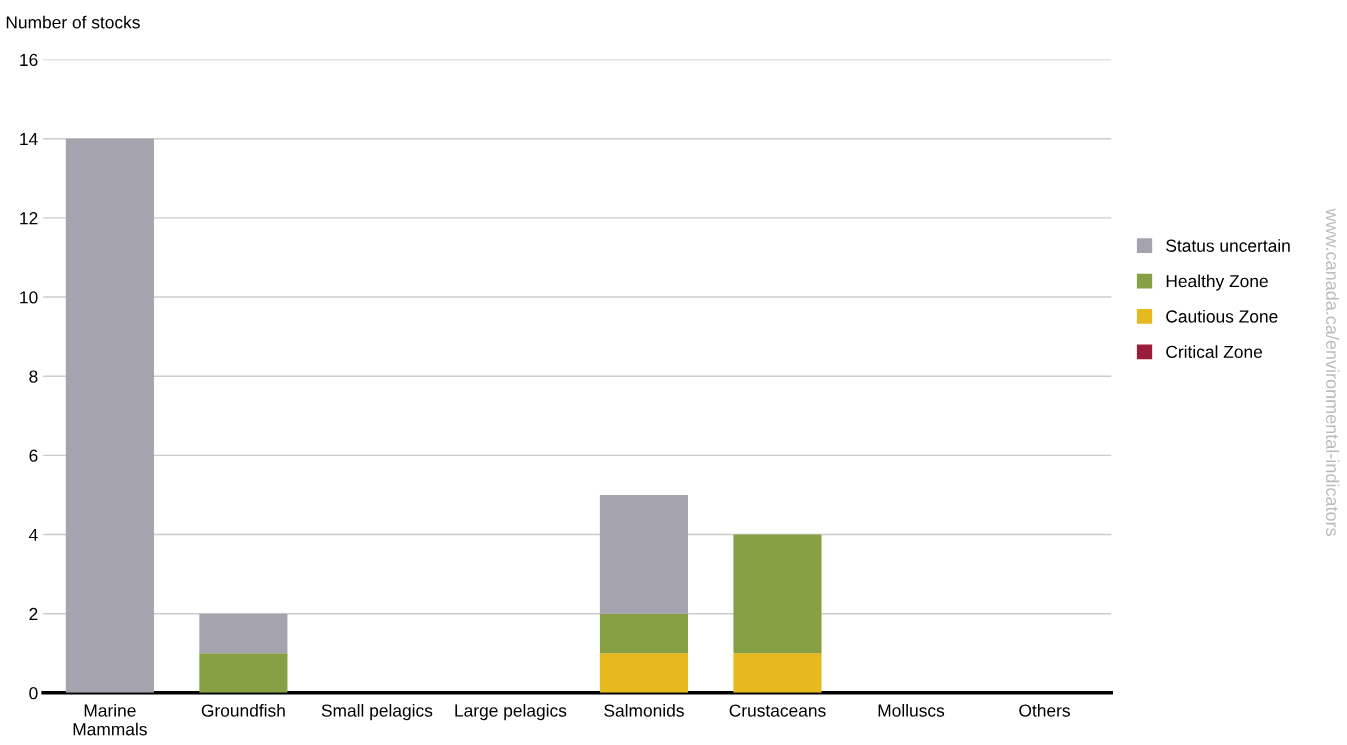 The image size is (1347, 745). Describe the element at coordinates (29, 297) in the screenshot. I see `y-tick-label: 10` at that location.